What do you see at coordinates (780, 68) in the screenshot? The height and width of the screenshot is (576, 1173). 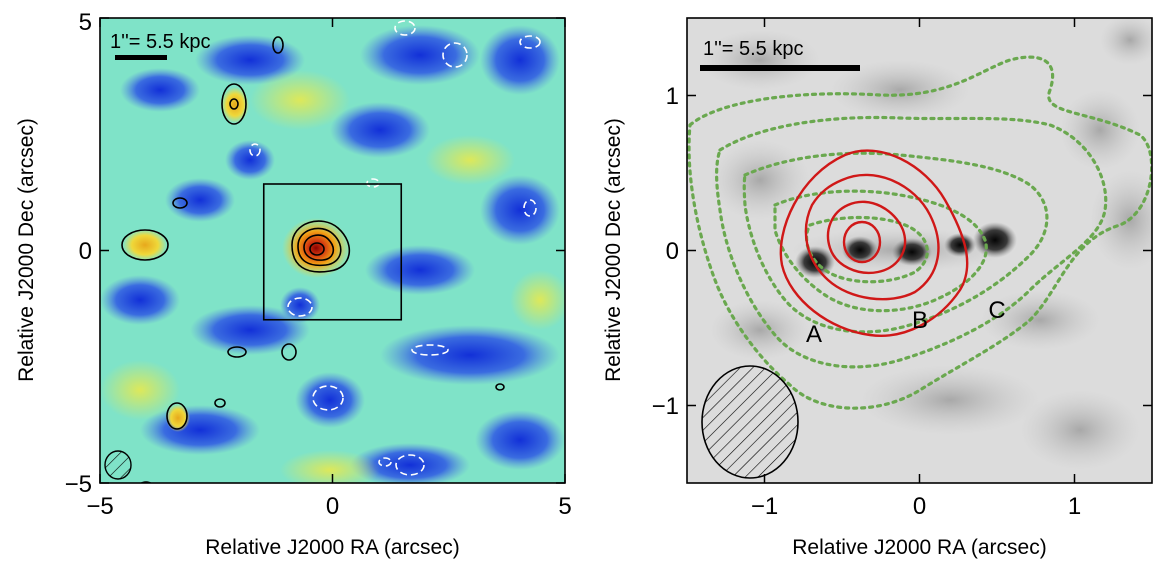 I see `right-scale-bar` at bounding box center [780, 68].